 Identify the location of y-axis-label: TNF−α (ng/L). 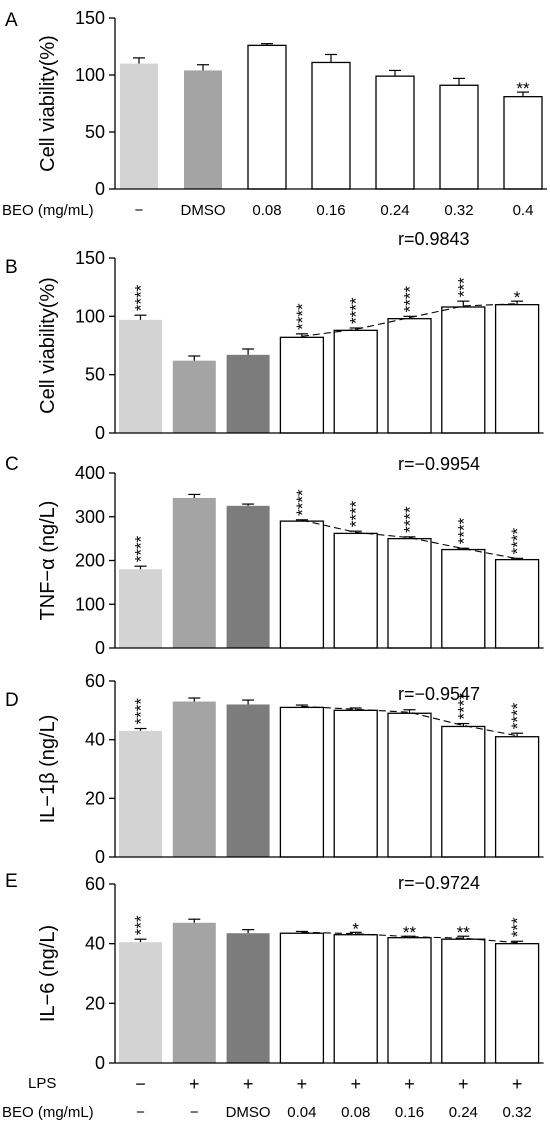
(48, 561).